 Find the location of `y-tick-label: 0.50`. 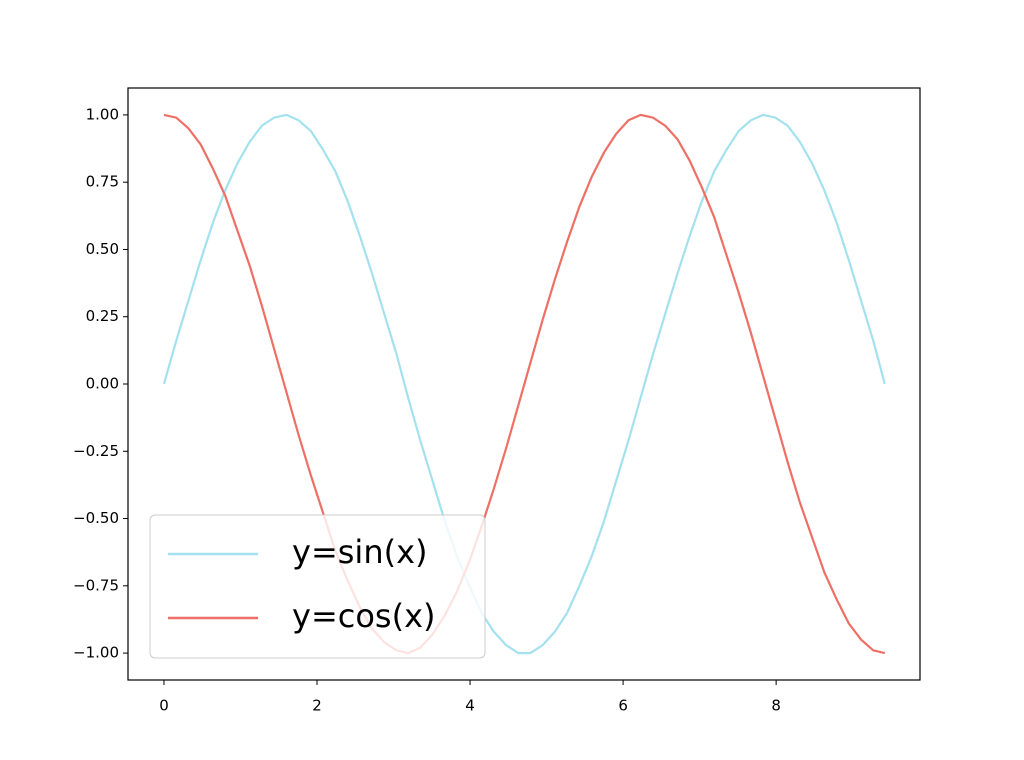

y-tick-label: 0.50 is located at coordinates (102, 249).